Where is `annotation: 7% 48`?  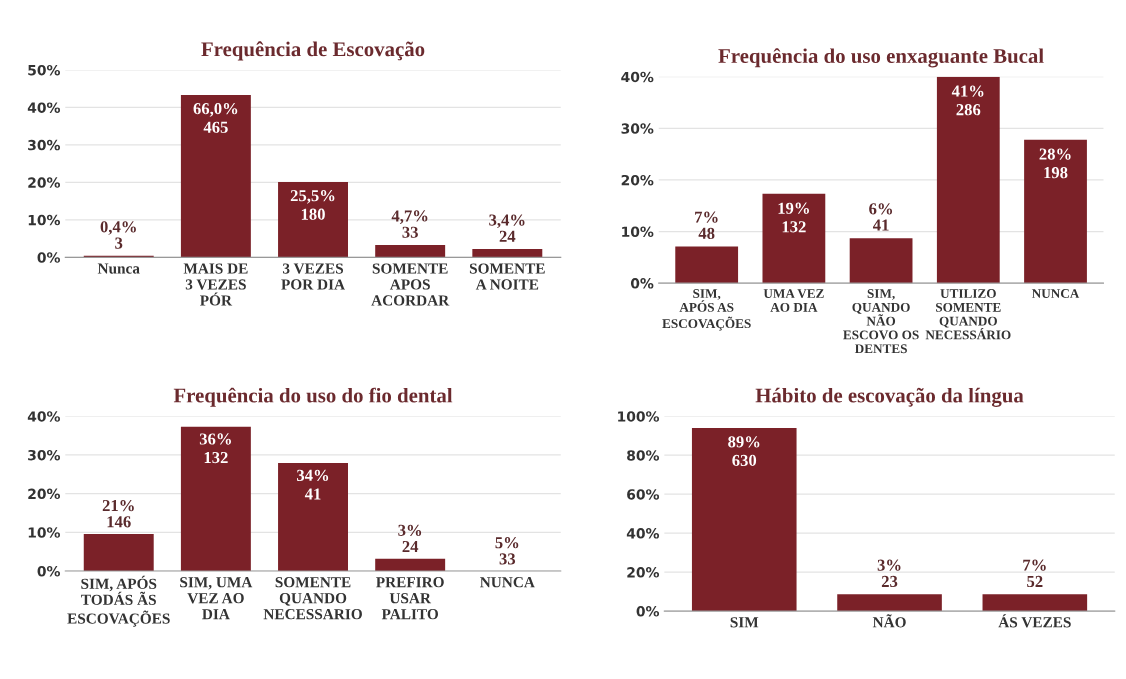 annotation: 7% 48 is located at coordinates (706, 225).